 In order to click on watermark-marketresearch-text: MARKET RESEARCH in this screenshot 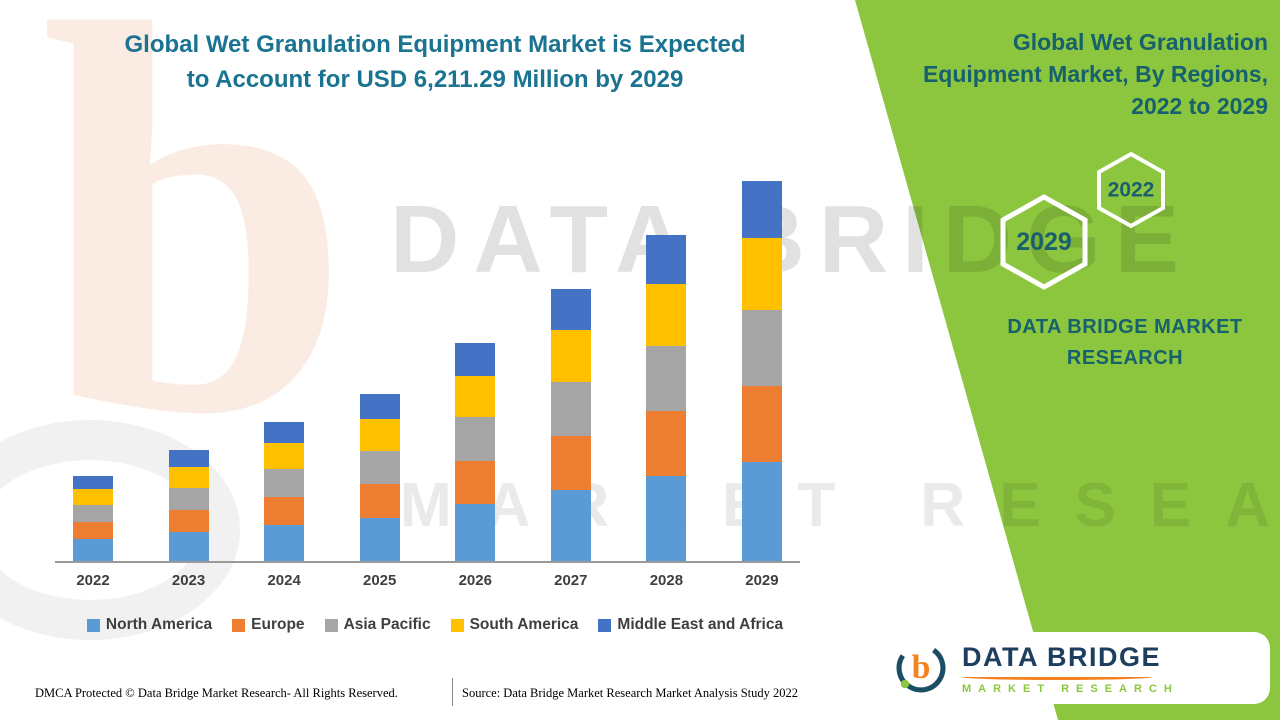, I will do `click(840, 505)`.